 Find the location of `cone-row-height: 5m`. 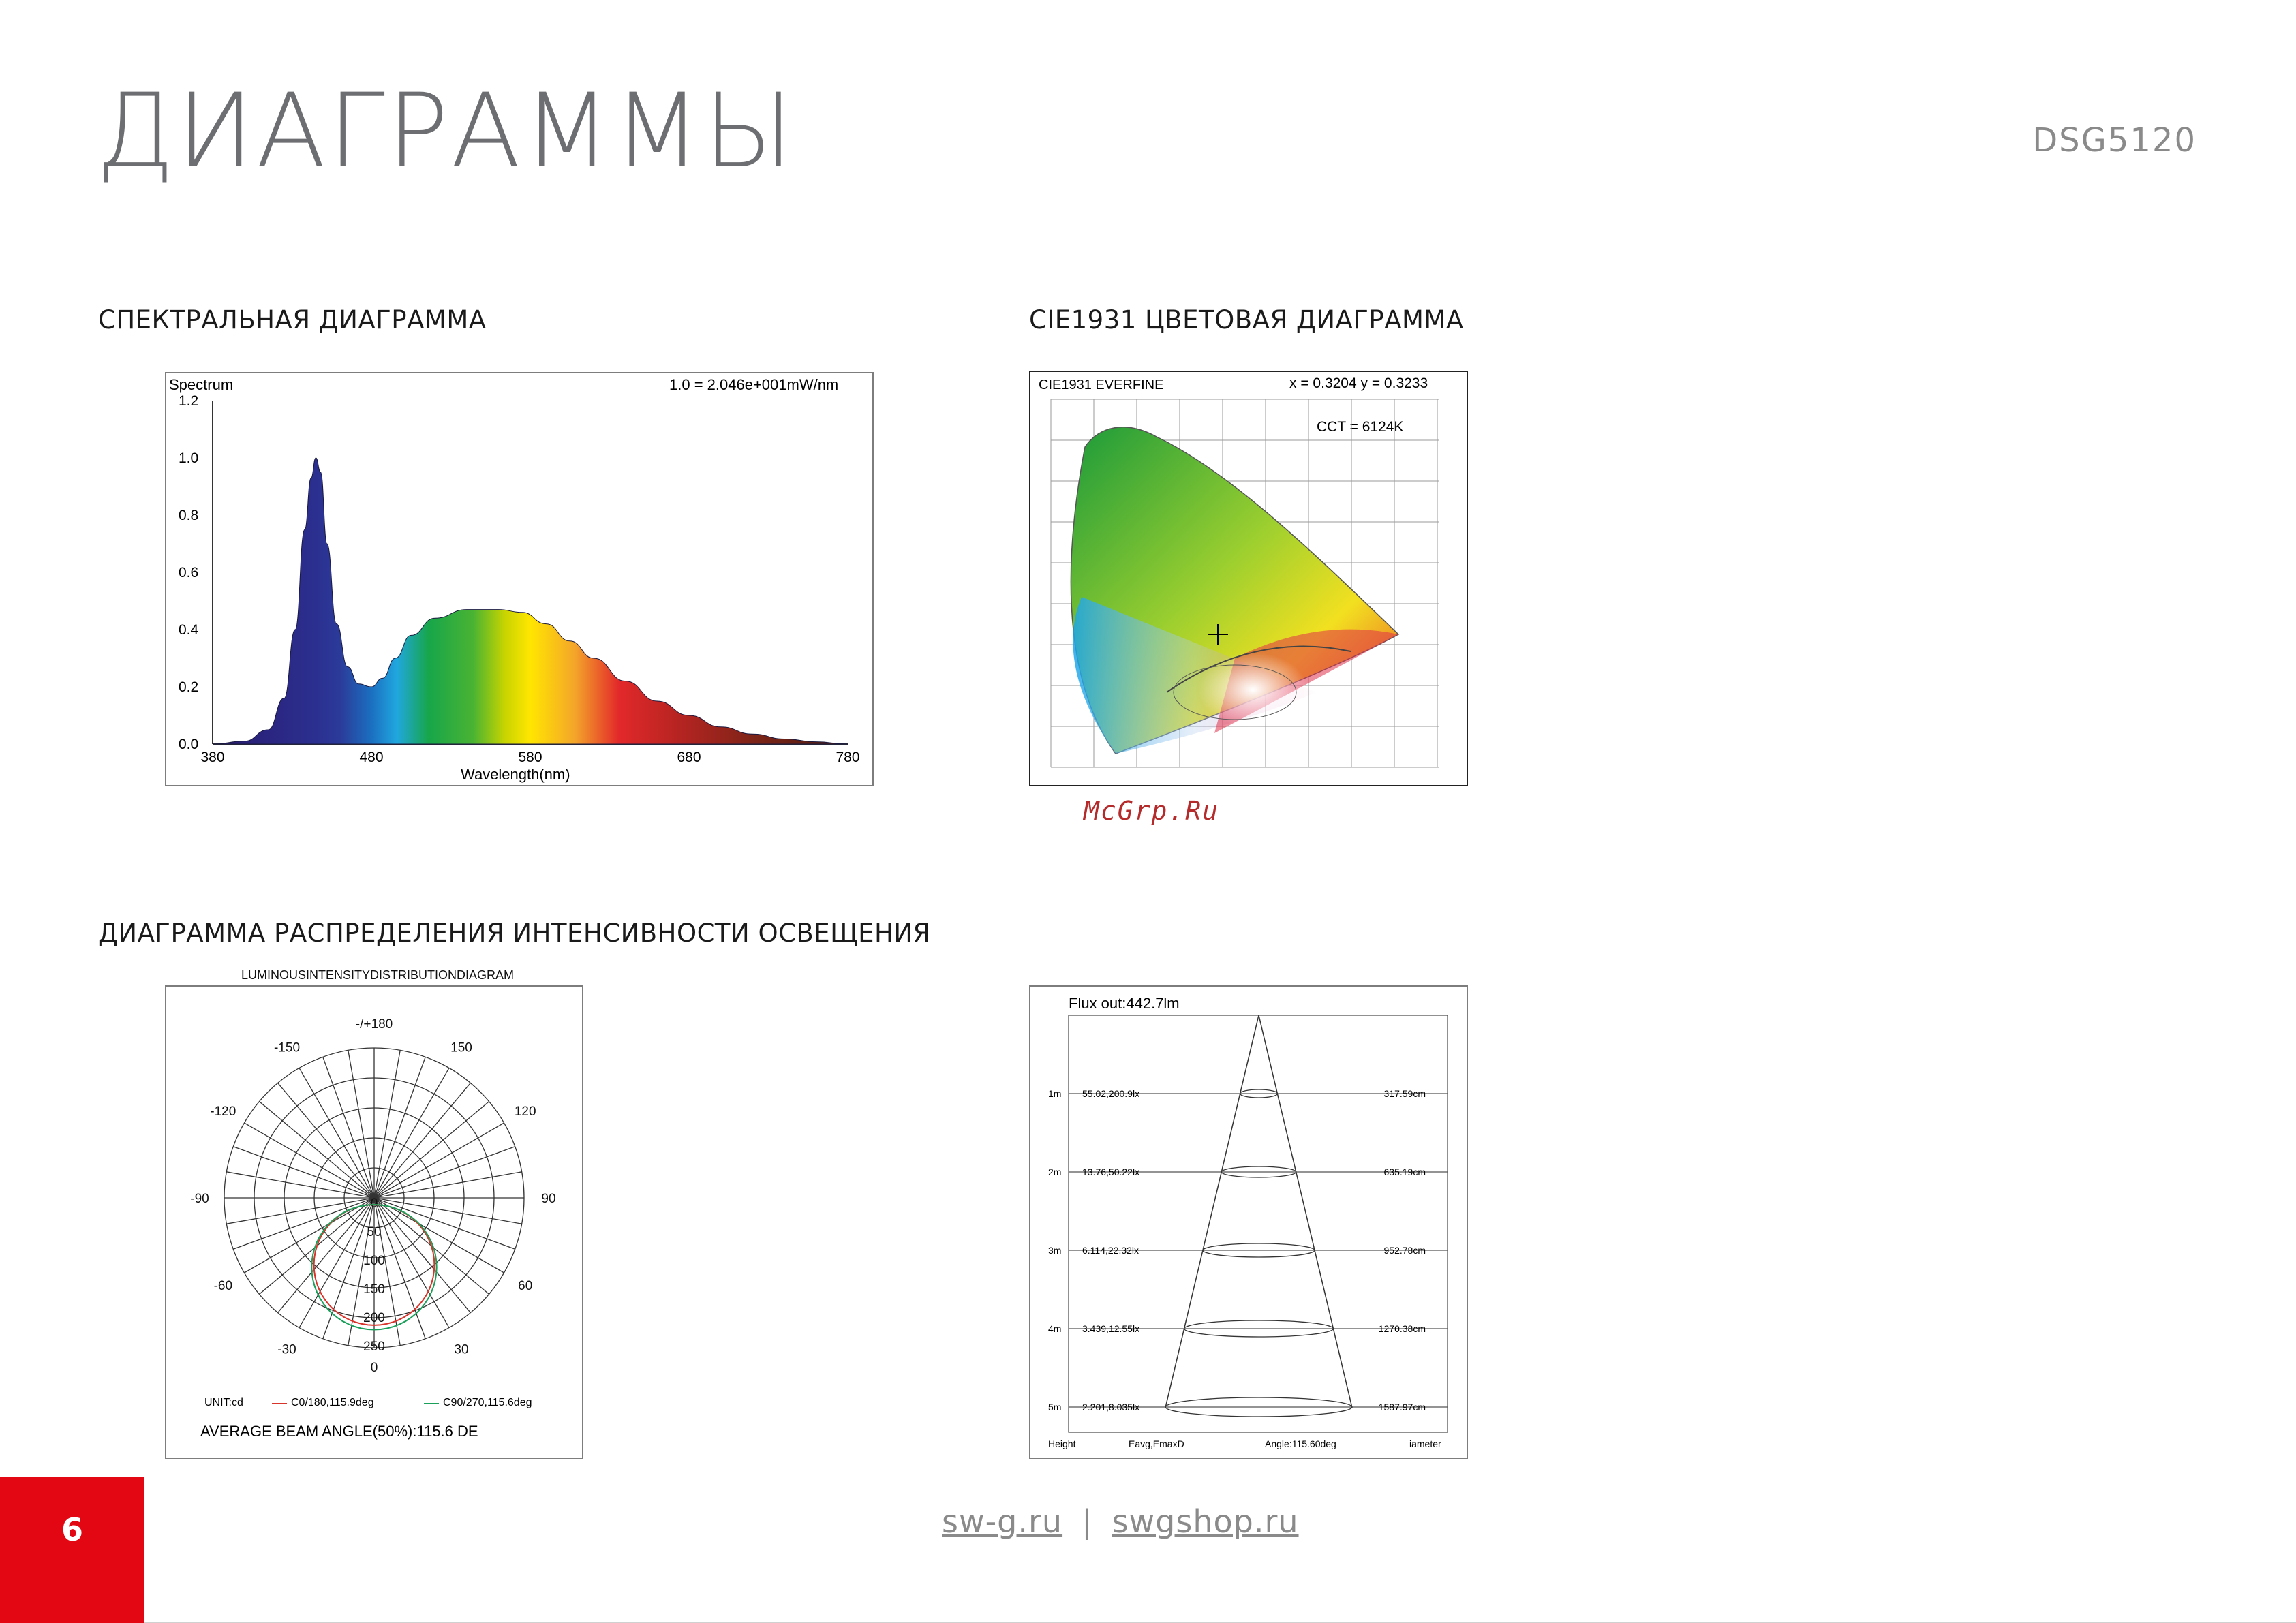

cone-row-height: 5m is located at coordinates (1054, 1407).